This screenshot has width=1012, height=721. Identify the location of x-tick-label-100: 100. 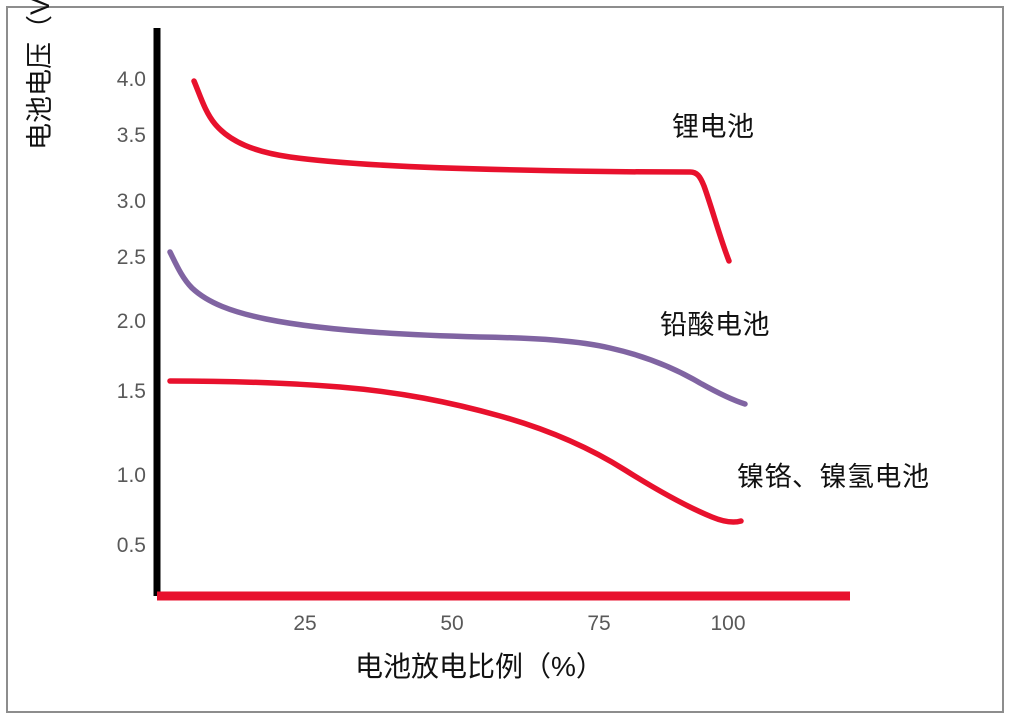
(728, 623).